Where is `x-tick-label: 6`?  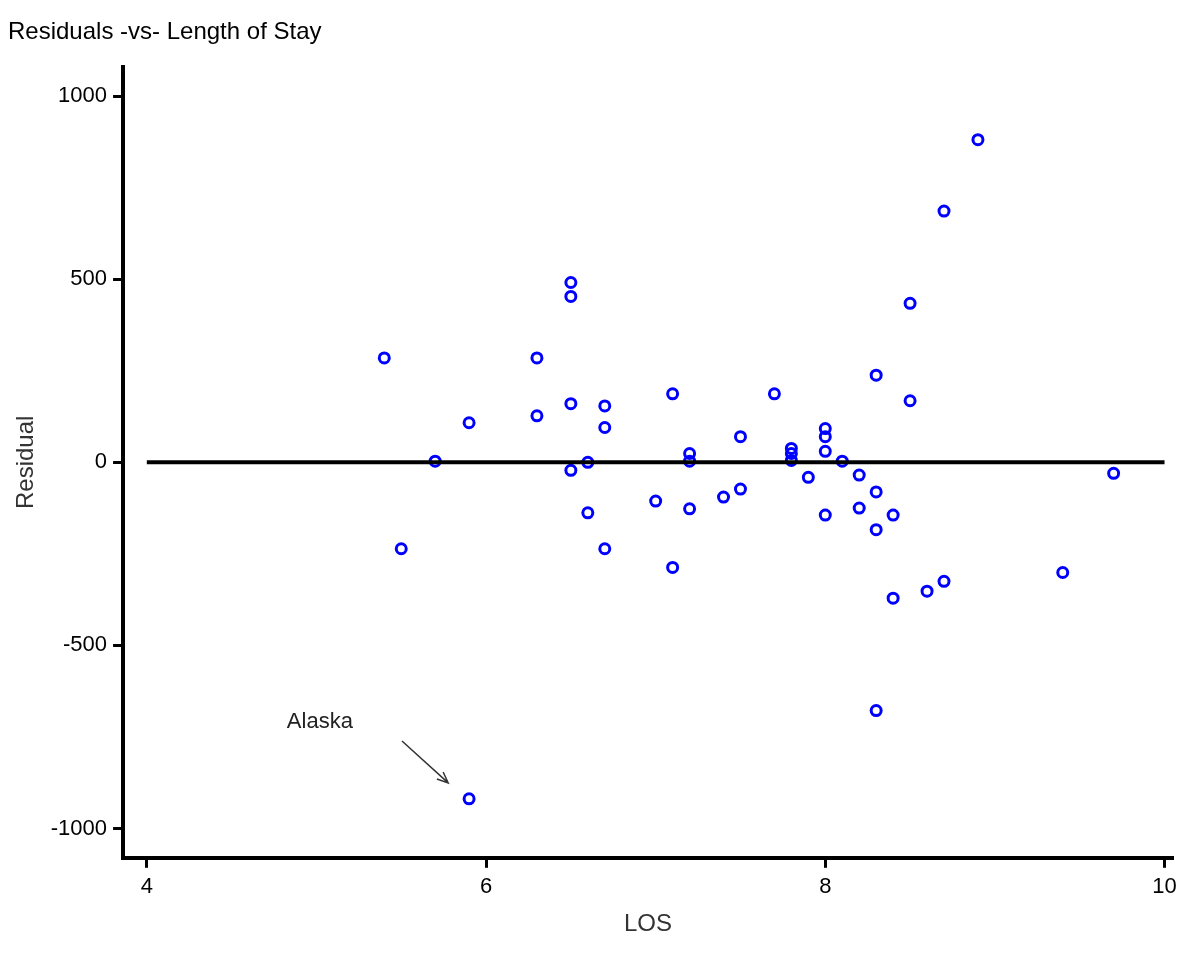 x-tick-label: 6 is located at coordinates (486, 886).